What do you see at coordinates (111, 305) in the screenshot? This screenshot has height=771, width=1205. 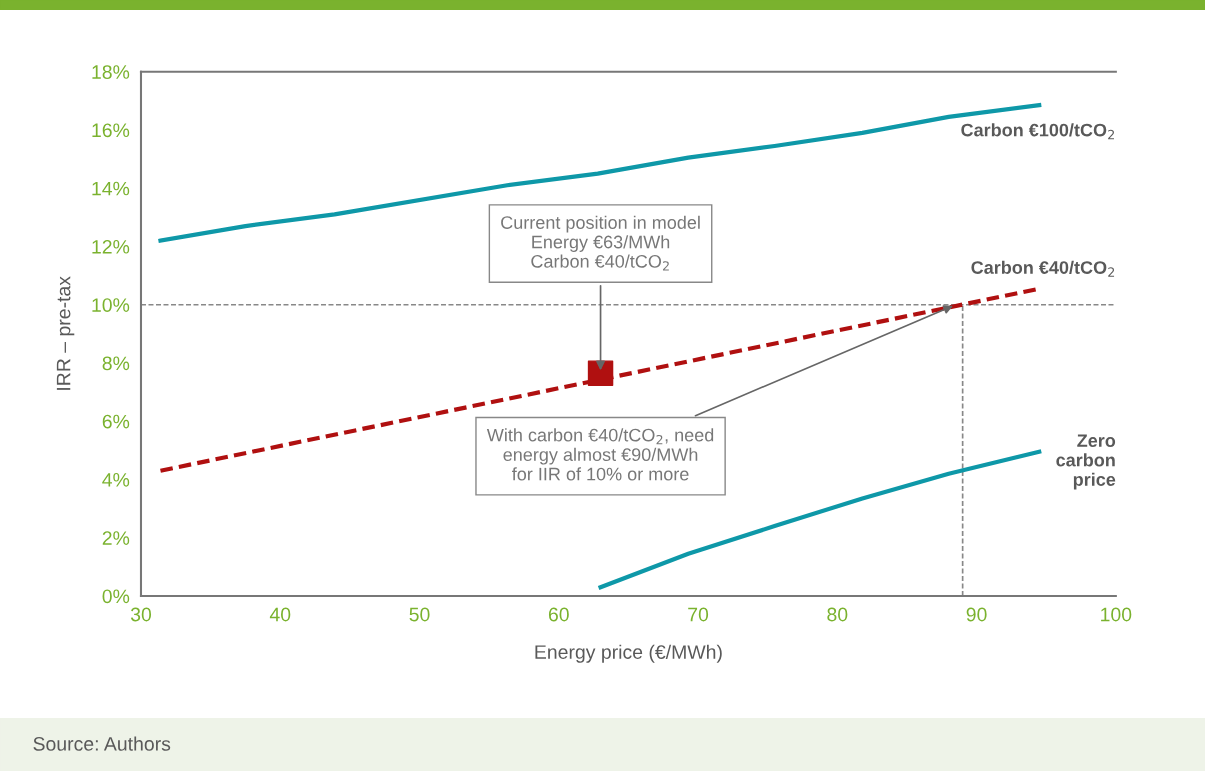 I see `y-tick-label: 10%` at bounding box center [111, 305].